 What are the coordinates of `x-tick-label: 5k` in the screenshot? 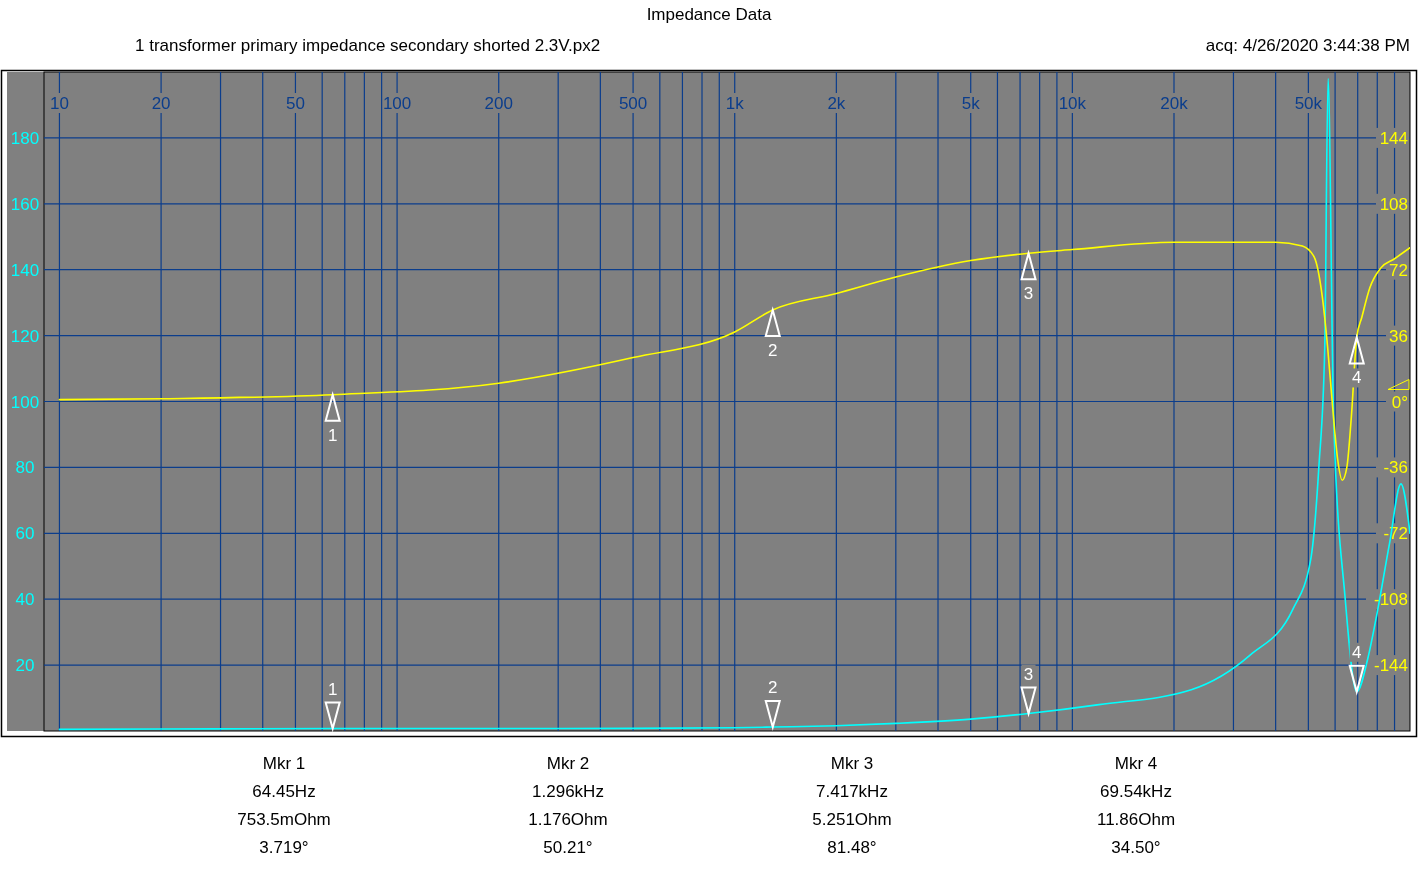 It's located at (971, 103).